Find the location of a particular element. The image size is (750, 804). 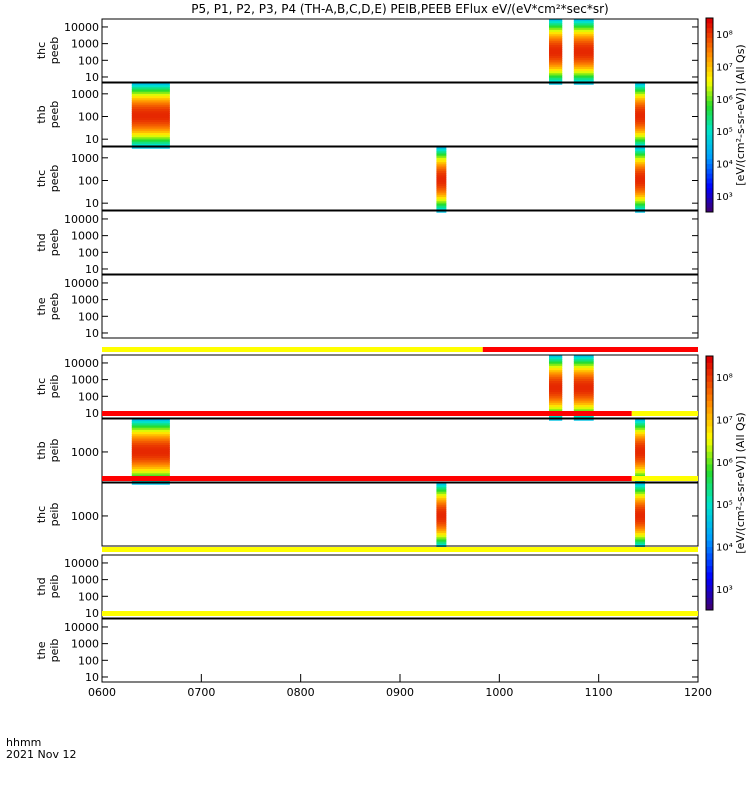

colorbar-units: [eV/(cm²-s-sr-eV)] (All Qs) is located at coordinates (740, 114).